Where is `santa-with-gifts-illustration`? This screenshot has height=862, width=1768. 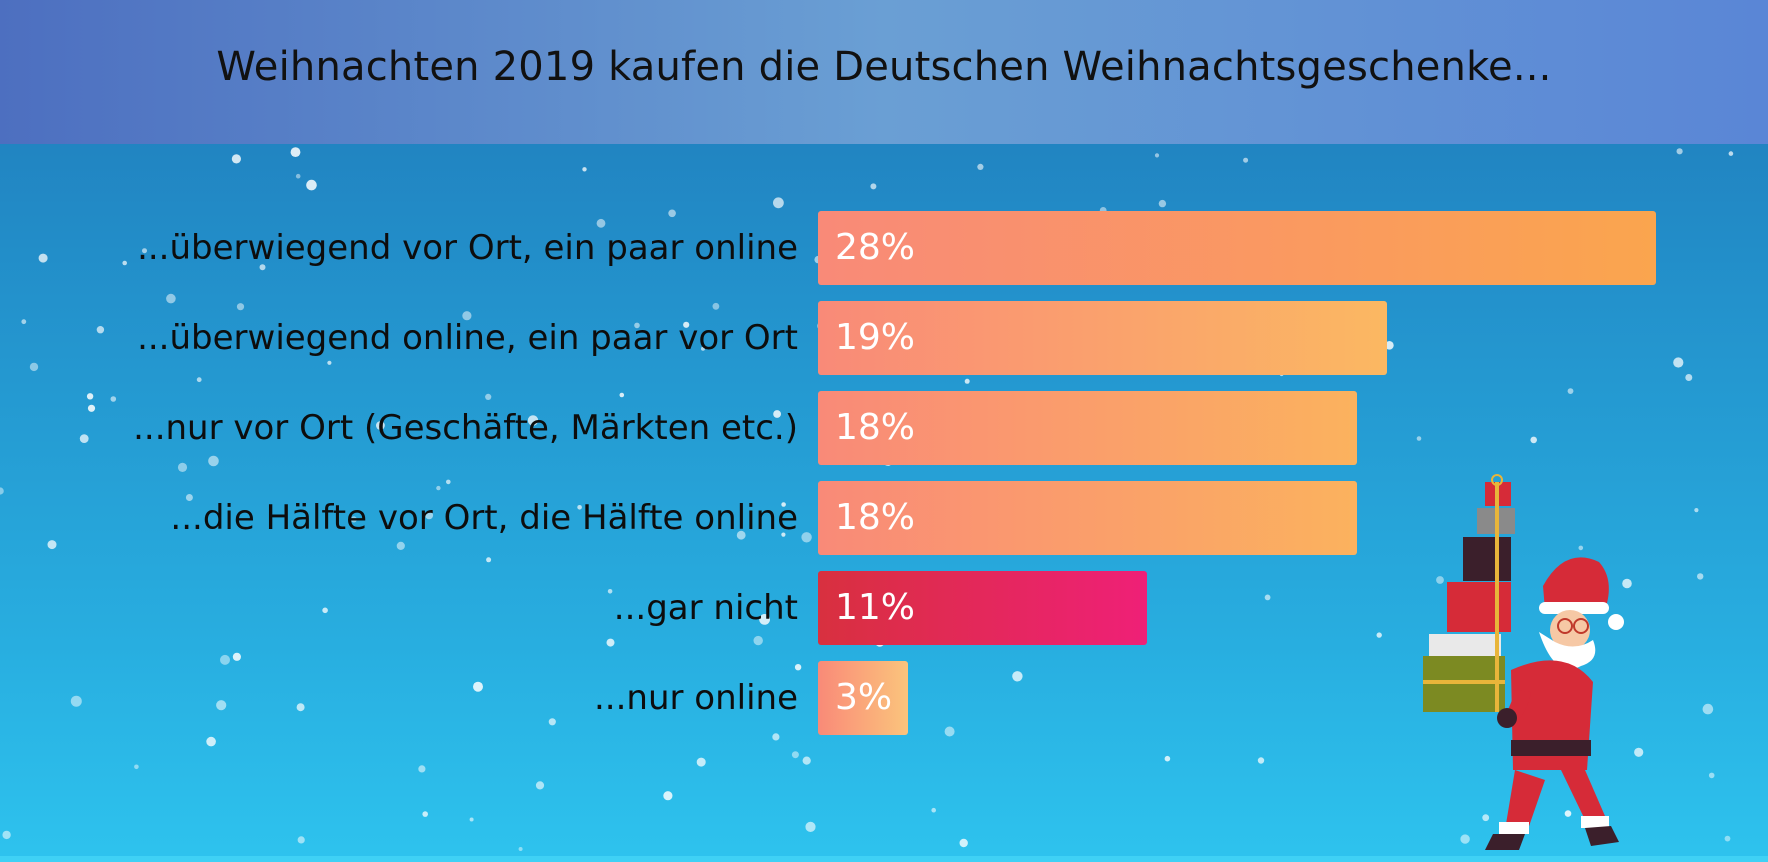
santa-with-gifts-illustration is located at coordinates (1523, 662).